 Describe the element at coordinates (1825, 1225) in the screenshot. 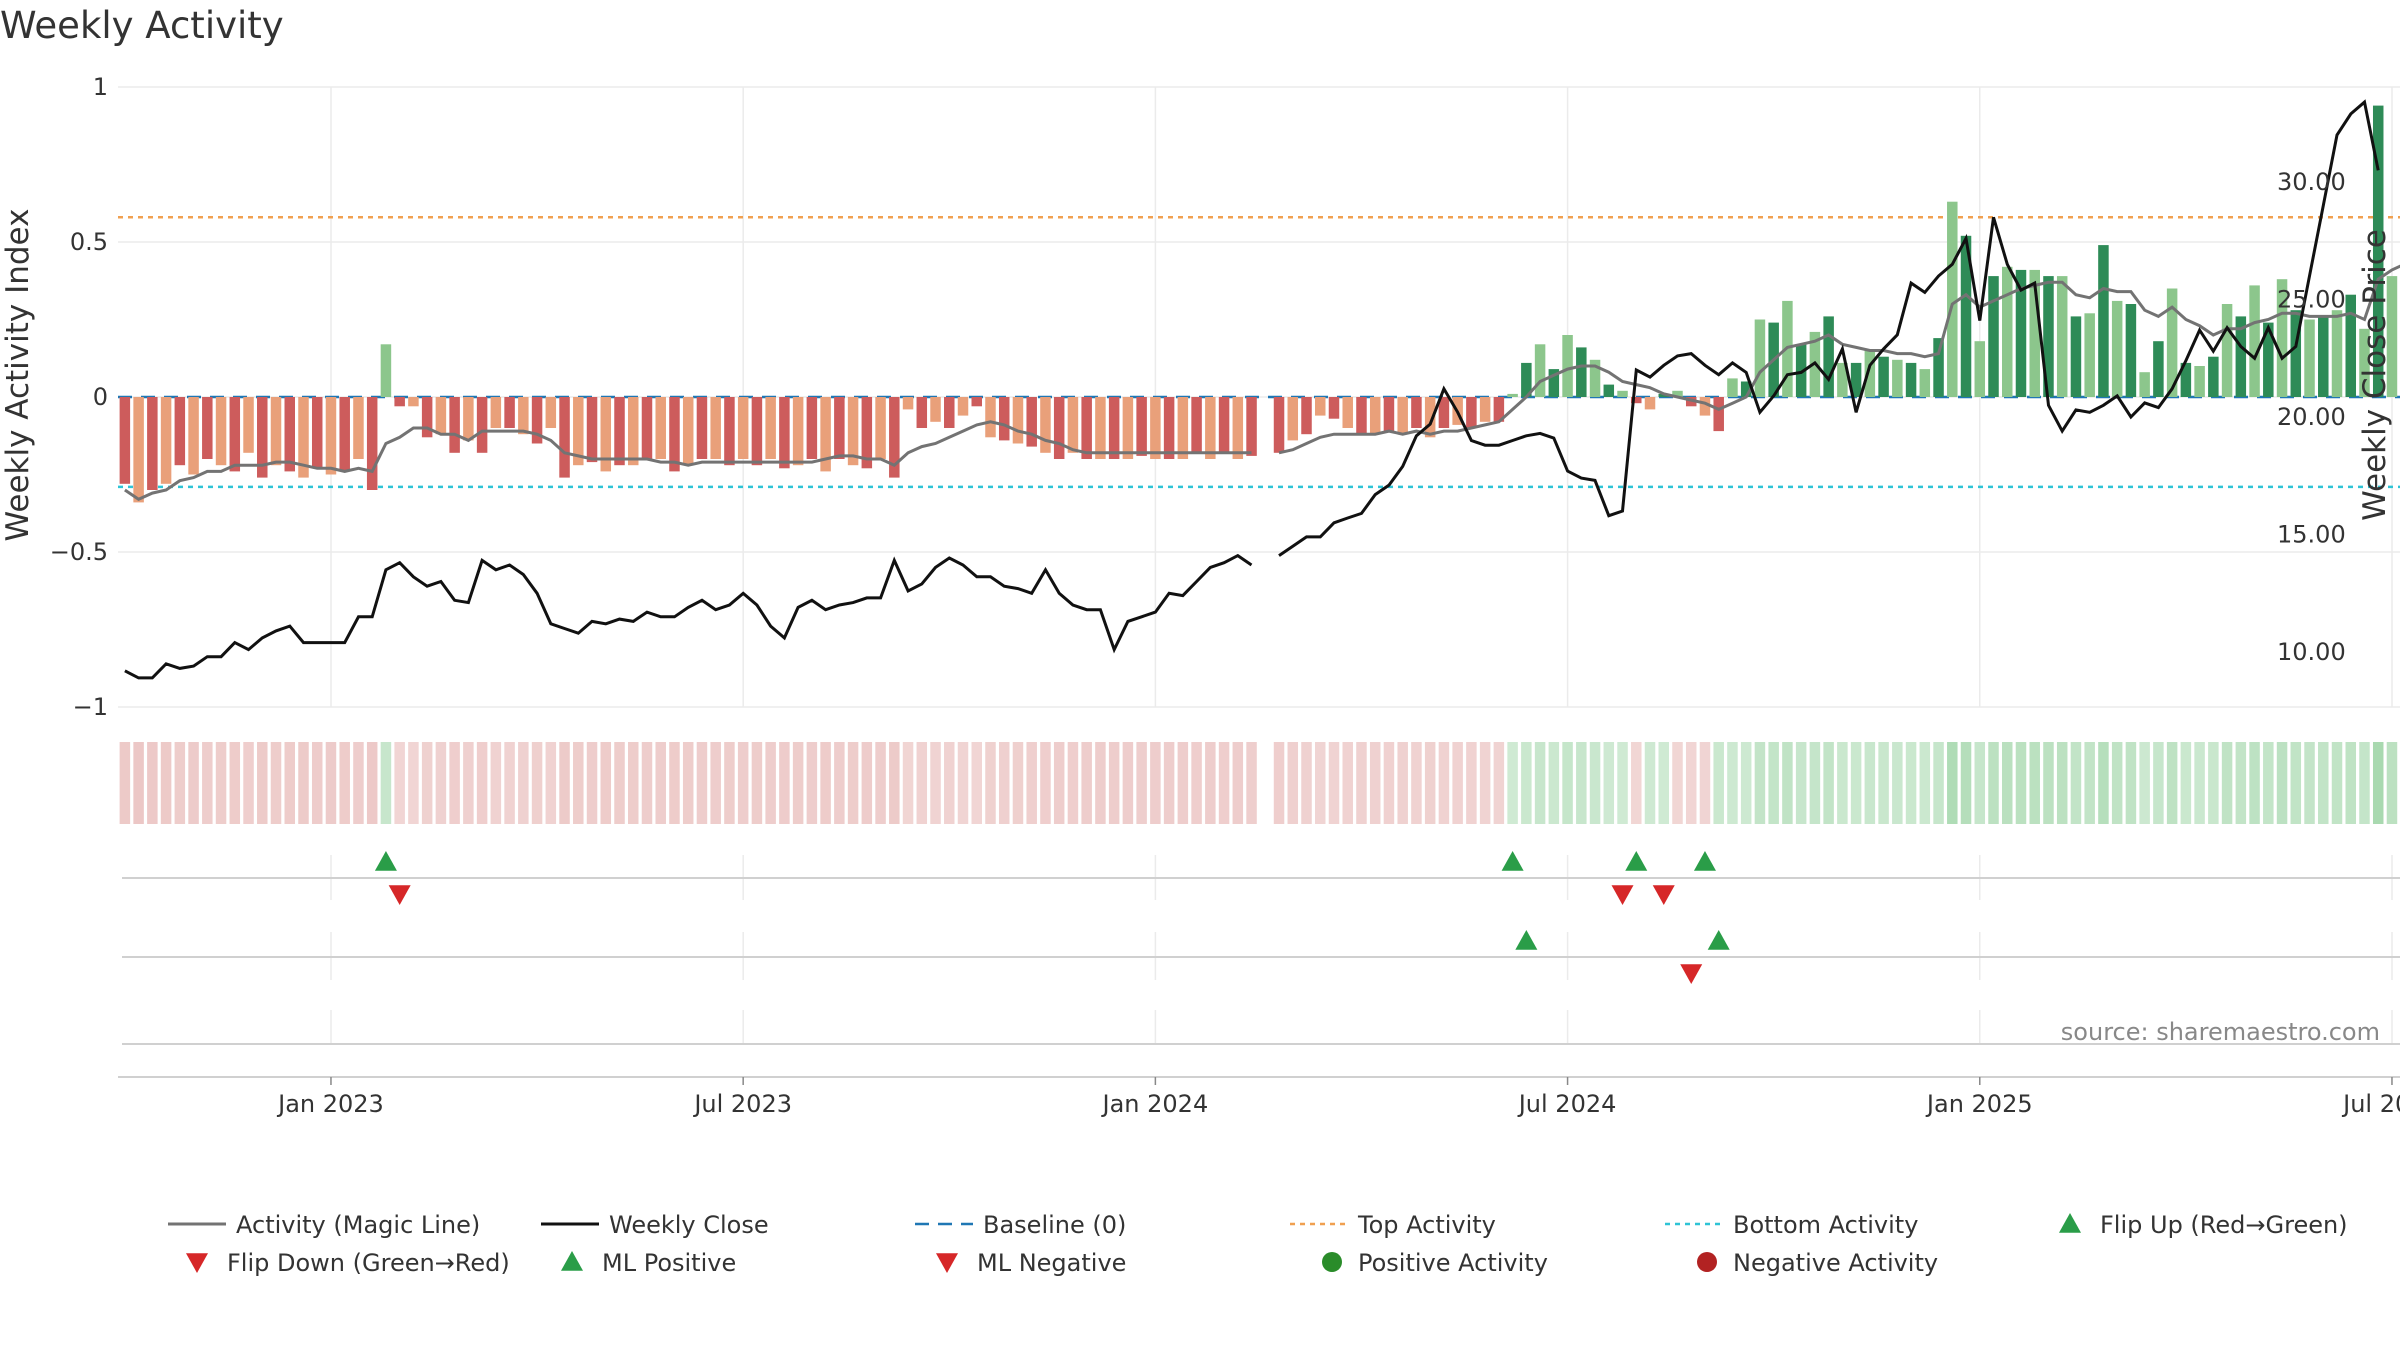

I see `legend-label-bottom: Bottom Activity` at that location.